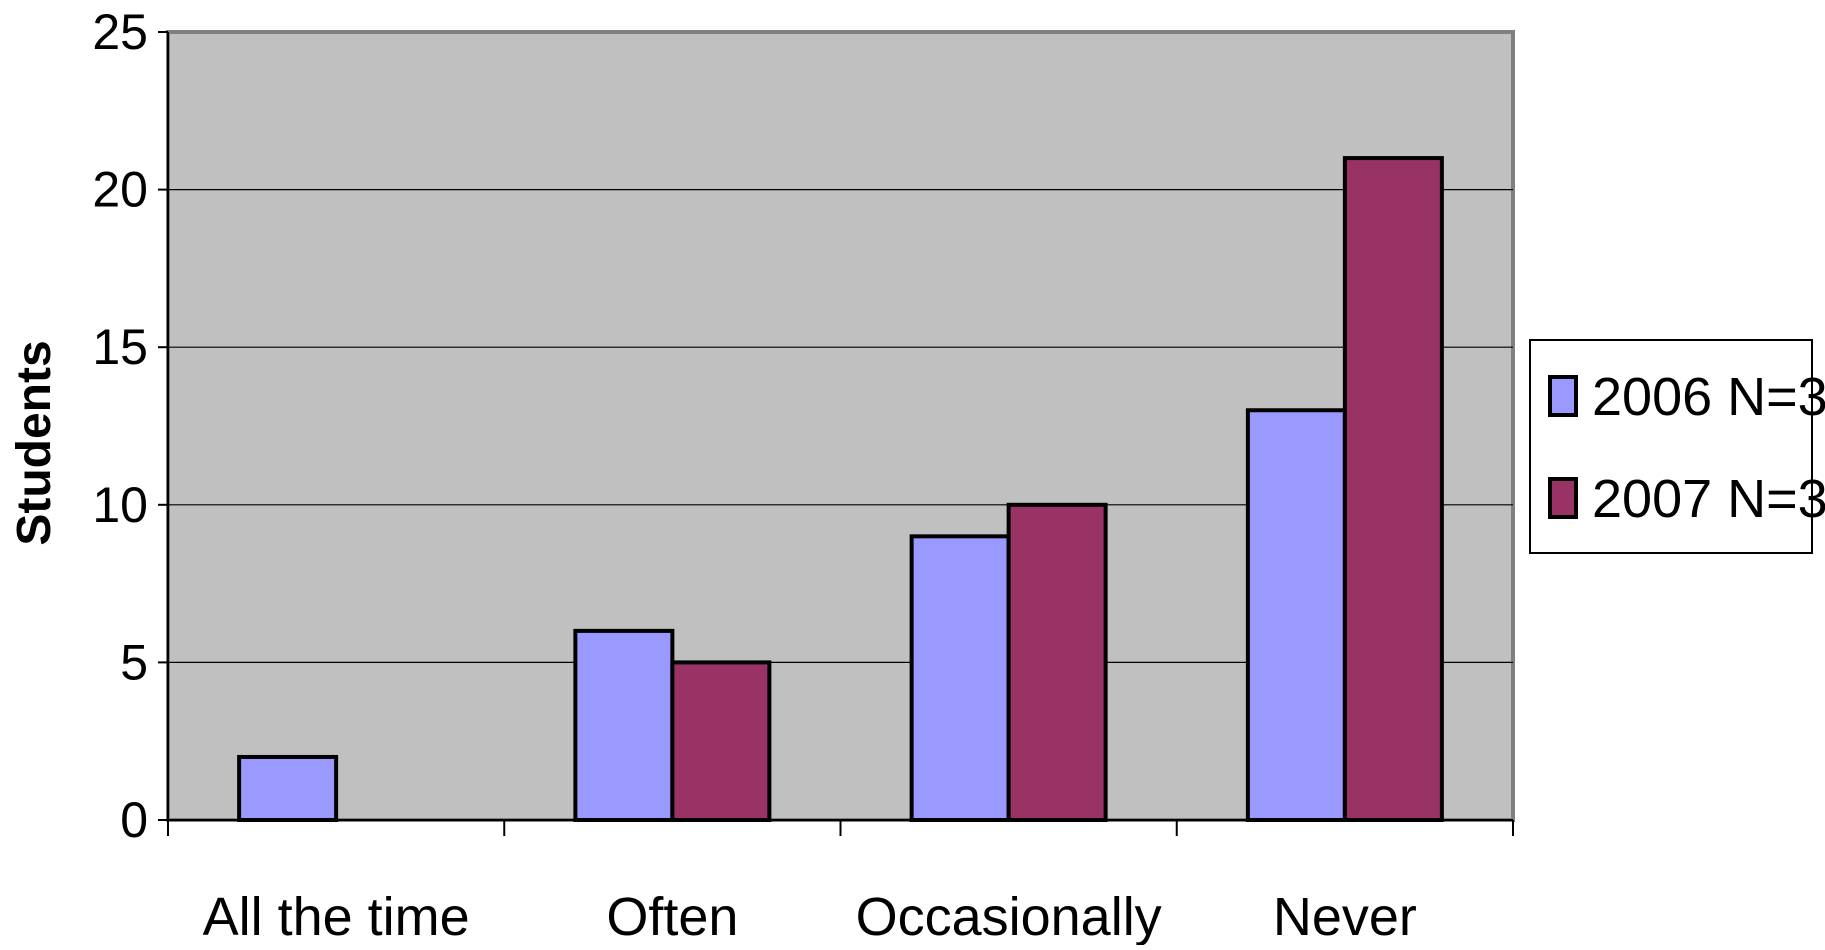  What do you see at coordinates (120, 426) in the screenshot?
I see `y-tick-labels: 0 5 10 15 20 25` at bounding box center [120, 426].